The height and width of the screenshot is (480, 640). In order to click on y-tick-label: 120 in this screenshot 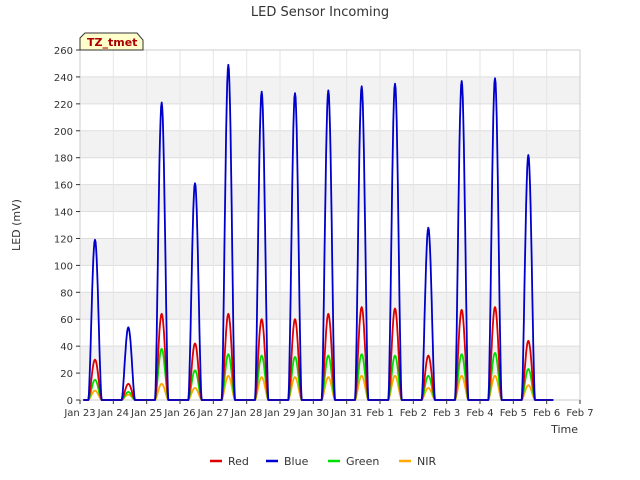, I will do `click(63, 239)`.